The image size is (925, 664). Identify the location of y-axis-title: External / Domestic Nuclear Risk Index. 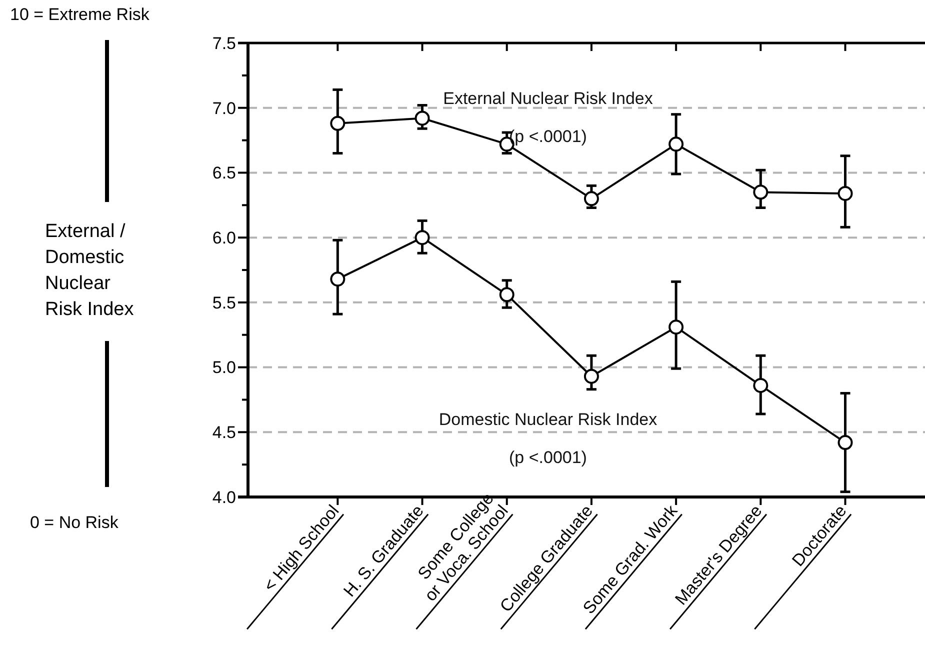
(89, 270).